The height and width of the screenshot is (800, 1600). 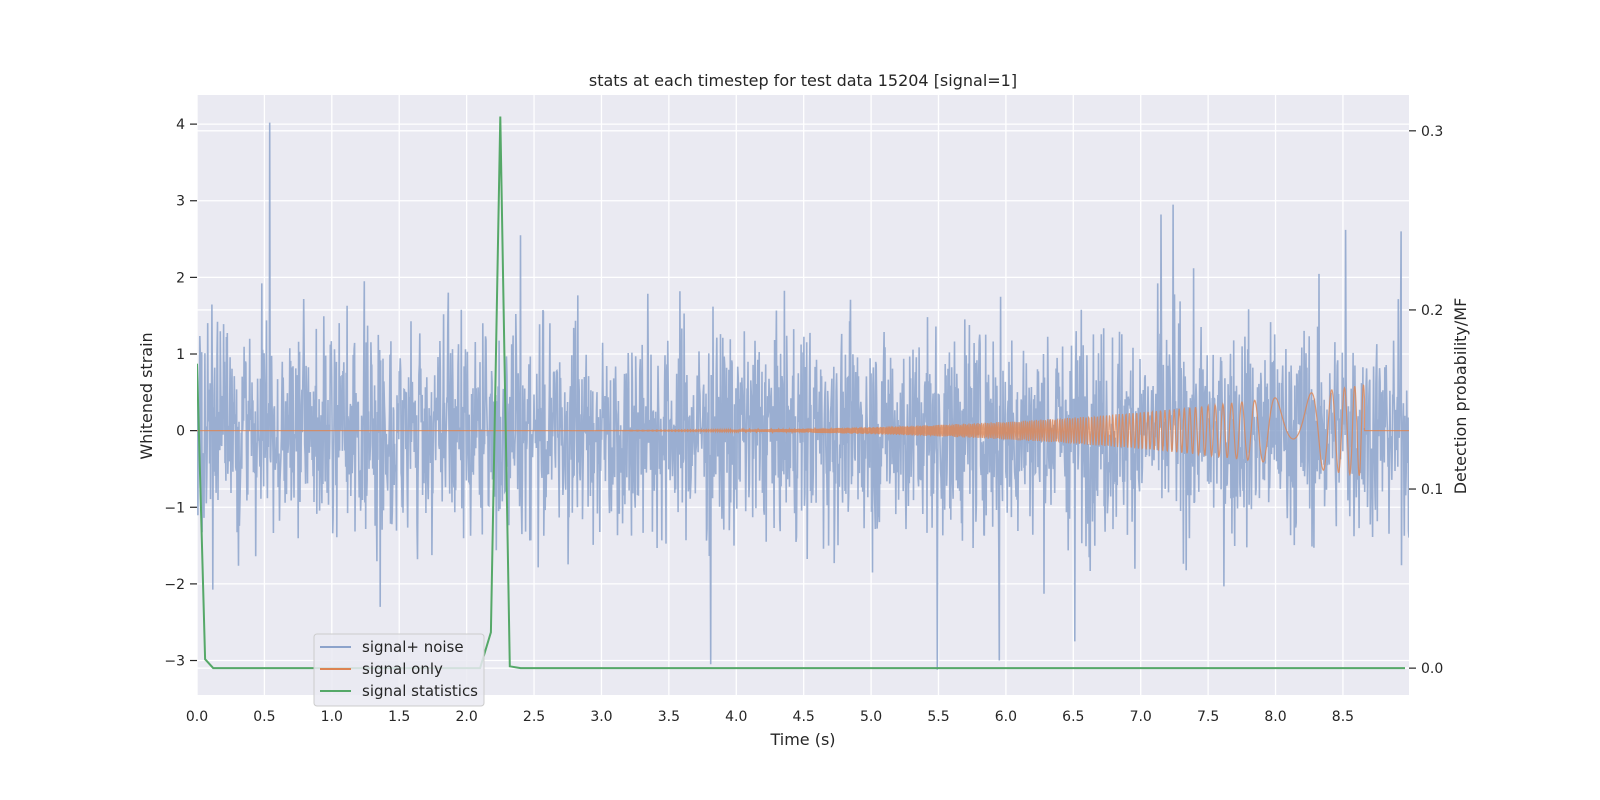 I want to click on legend-box, so click(x=399, y=670).